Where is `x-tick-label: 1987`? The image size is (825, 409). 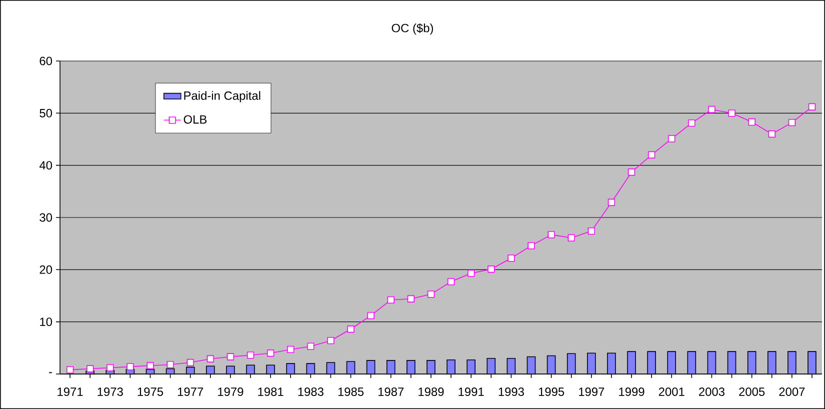 x-tick-label: 1987 is located at coordinates (391, 392).